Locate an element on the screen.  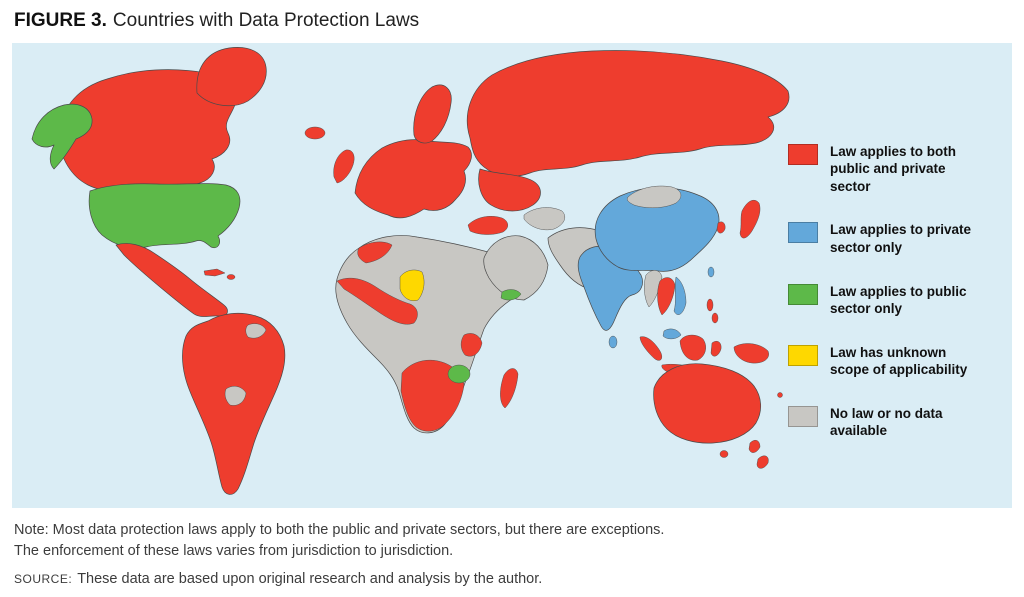
legend-swatch-blue is located at coordinates (803, 233).